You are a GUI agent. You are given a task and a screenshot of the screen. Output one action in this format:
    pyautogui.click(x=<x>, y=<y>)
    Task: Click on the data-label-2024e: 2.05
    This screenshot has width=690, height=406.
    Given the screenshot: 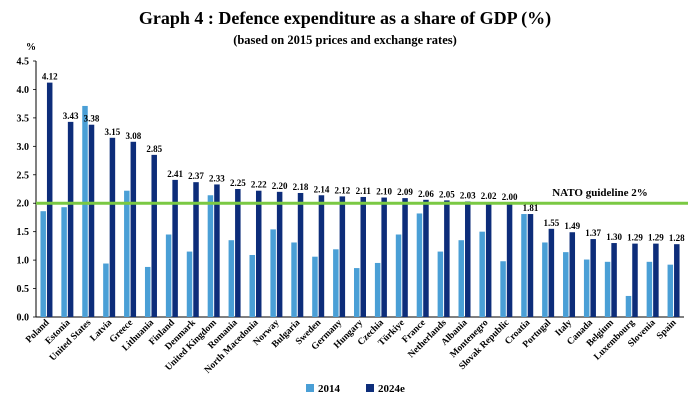 What is the action you would take?
    pyautogui.click(x=447, y=194)
    